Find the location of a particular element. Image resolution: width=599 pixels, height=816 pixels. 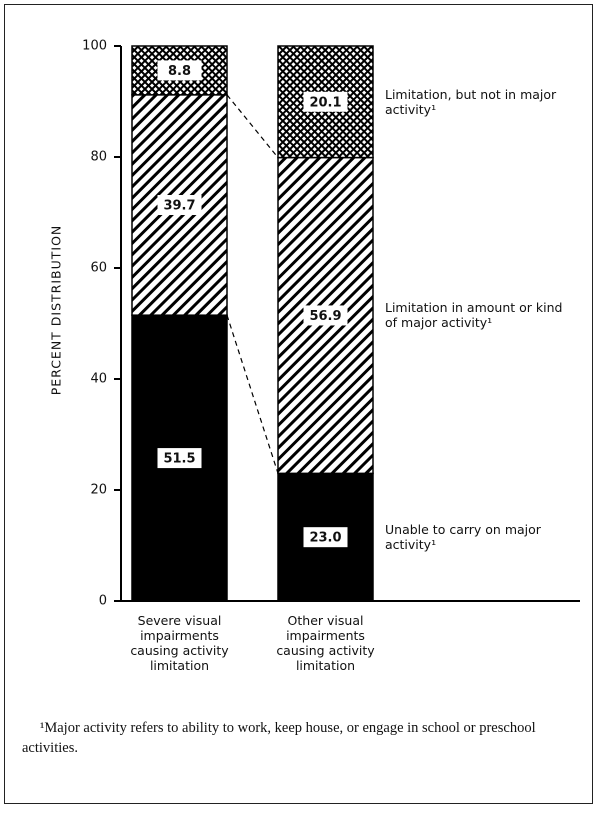

value-label: 56.9 is located at coordinates (325, 316).